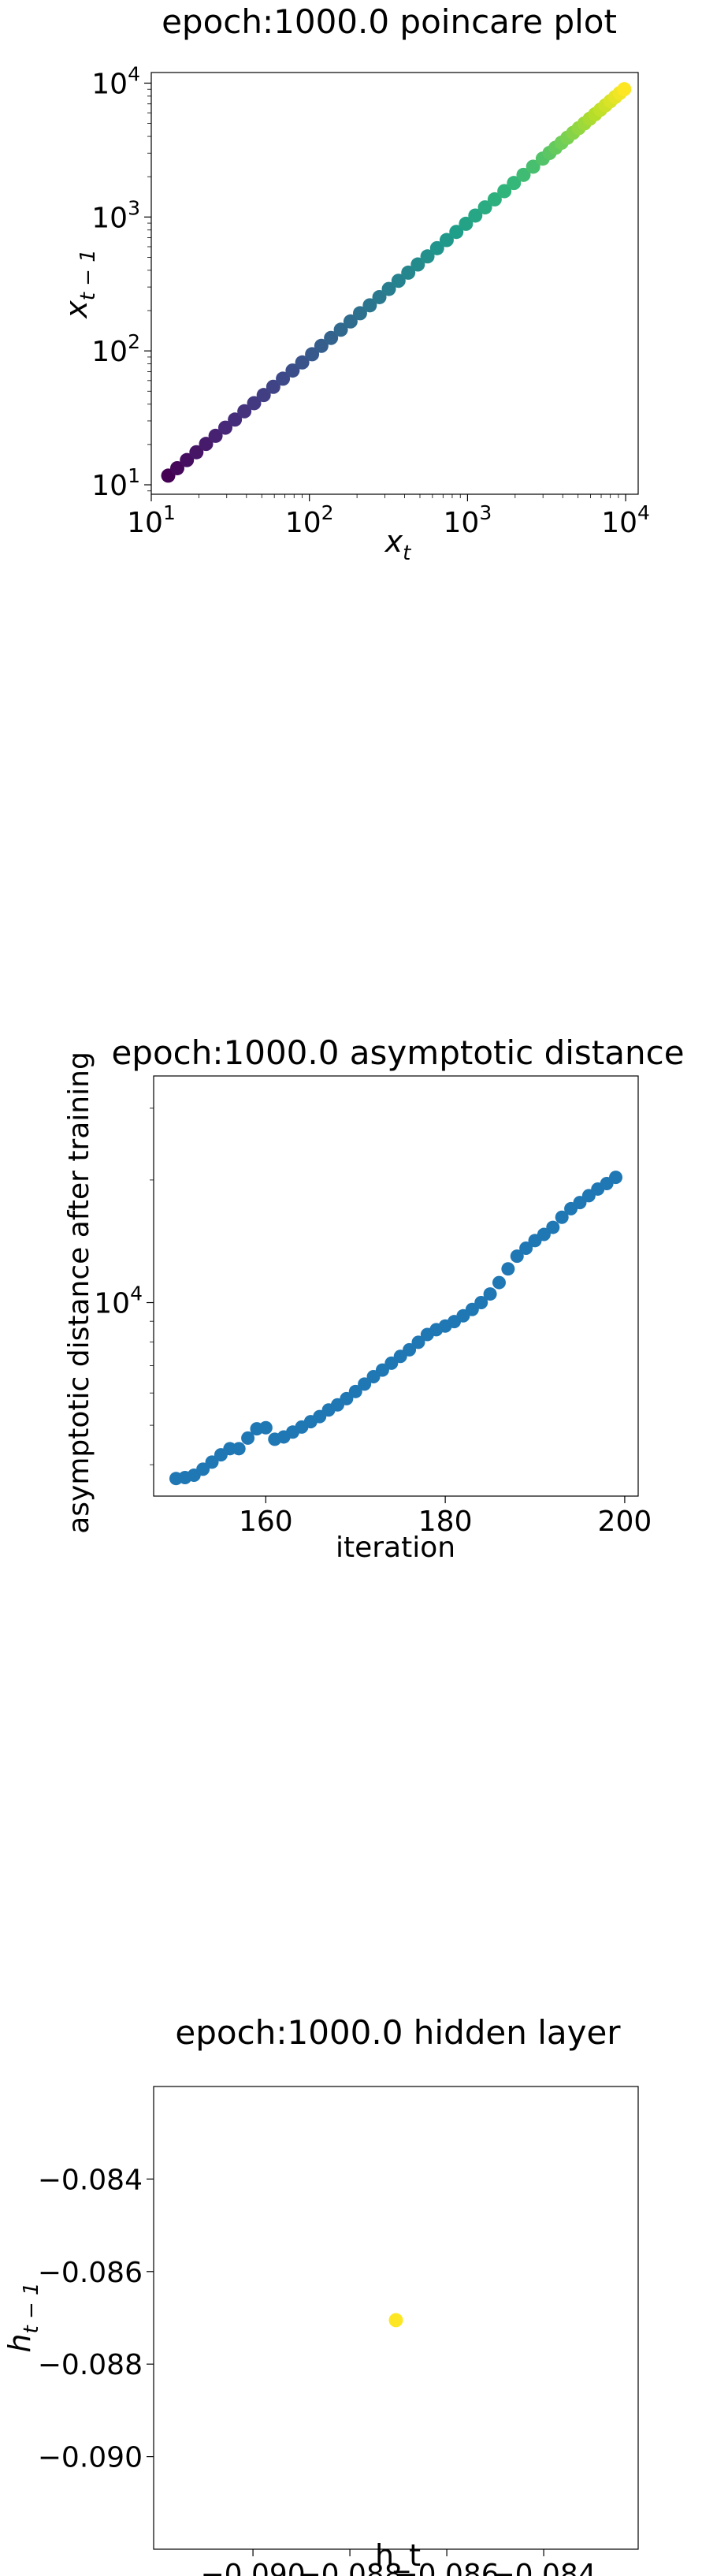 The height and width of the screenshot is (2576, 702). Describe the element at coordinates (407, 553) in the screenshot. I see `poincare-x-axis-label-sub: t` at that location.